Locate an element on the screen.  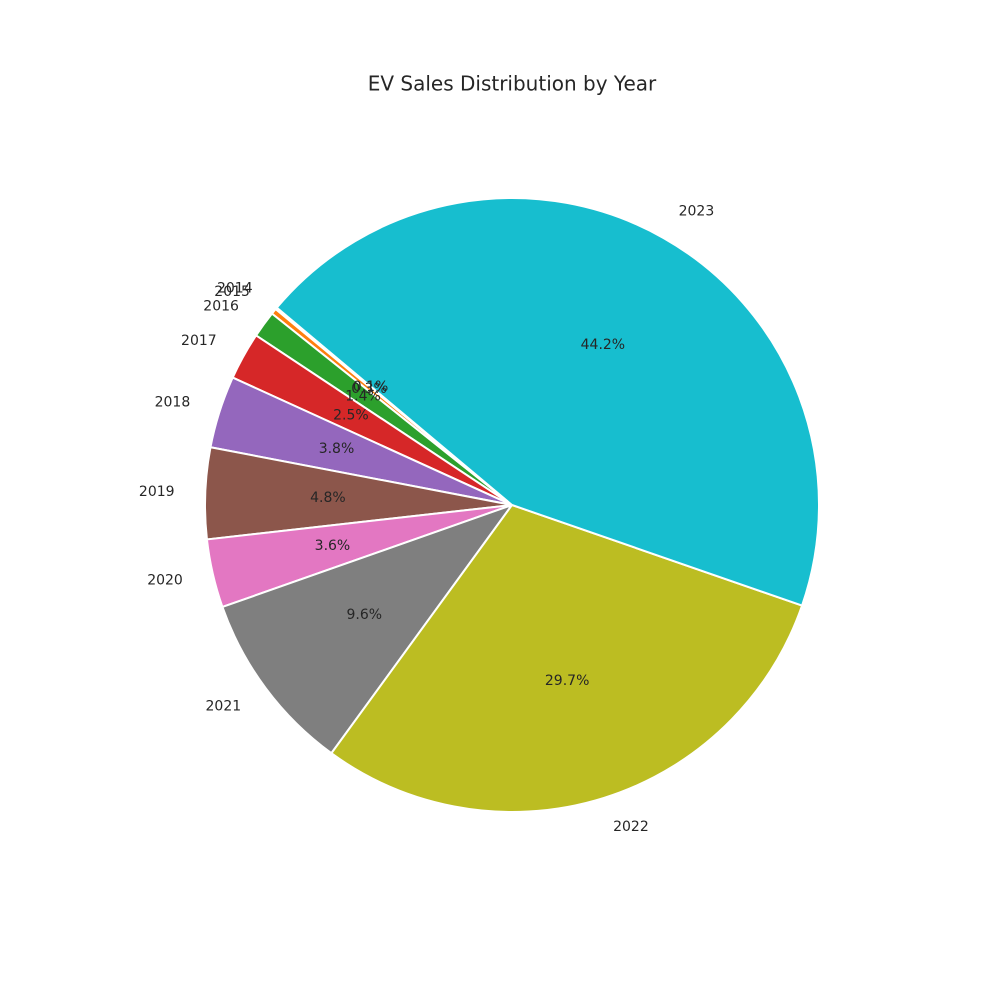
pct-label: 2.5% is located at coordinates (351, 416).